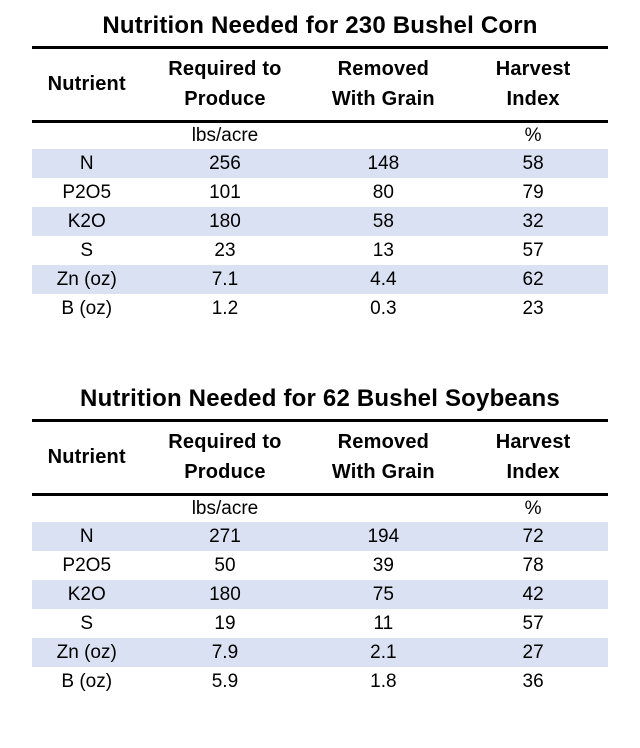  Describe the element at coordinates (533, 652) in the screenshot. I see `cell-harvest: 27` at that location.